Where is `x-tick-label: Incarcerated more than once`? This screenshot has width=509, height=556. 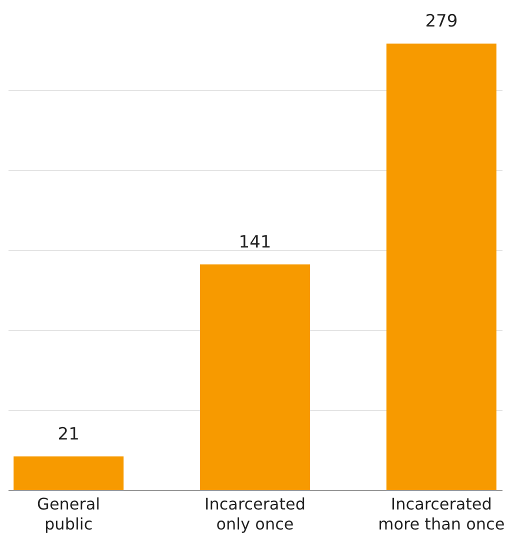
x-tick-label: Incarcerated more than once is located at coordinates (441, 514).